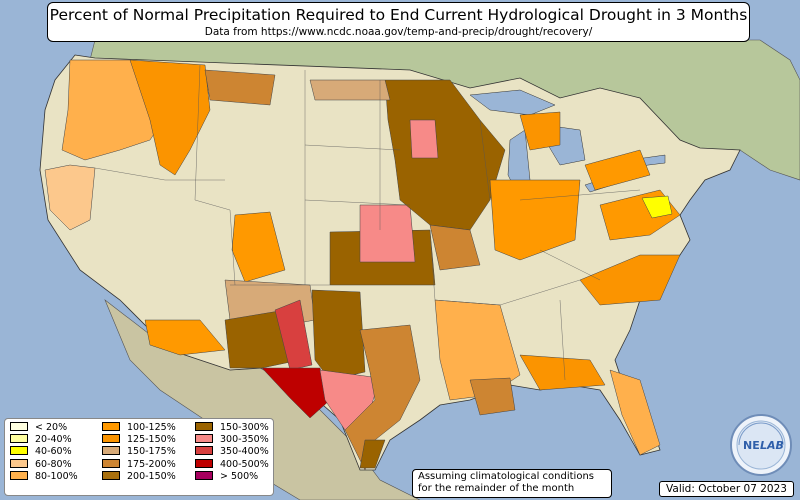  I want to click on legend-label: 200-150%, so click(151, 476).